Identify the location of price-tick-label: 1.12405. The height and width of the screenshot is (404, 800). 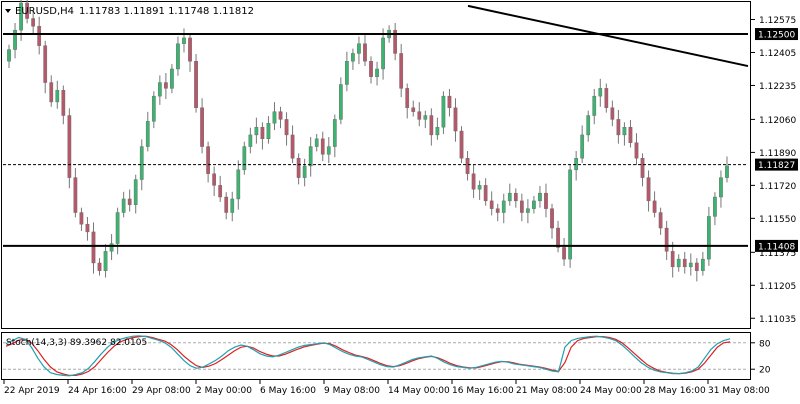
(777, 54).